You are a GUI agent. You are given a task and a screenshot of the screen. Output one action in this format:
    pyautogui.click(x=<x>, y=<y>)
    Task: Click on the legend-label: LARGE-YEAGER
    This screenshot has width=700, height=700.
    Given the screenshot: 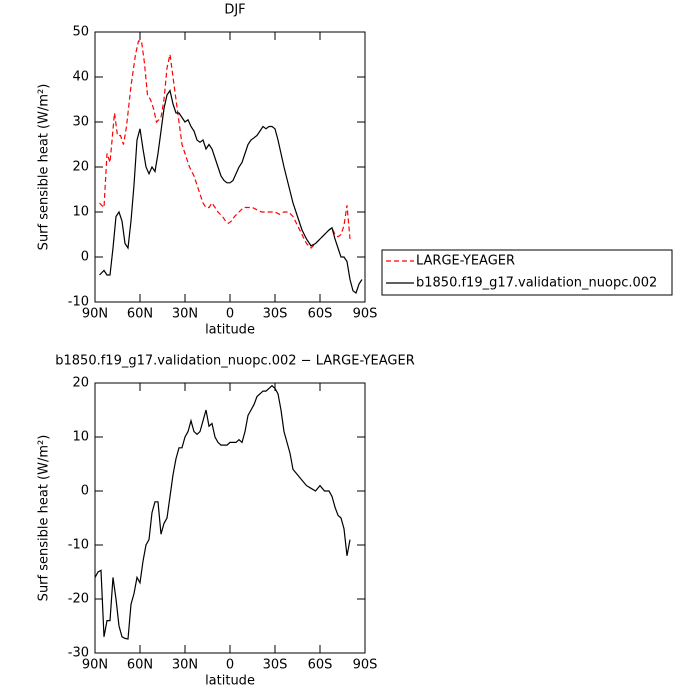 What is the action you would take?
    pyautogui.click(x=465, y=261)
    